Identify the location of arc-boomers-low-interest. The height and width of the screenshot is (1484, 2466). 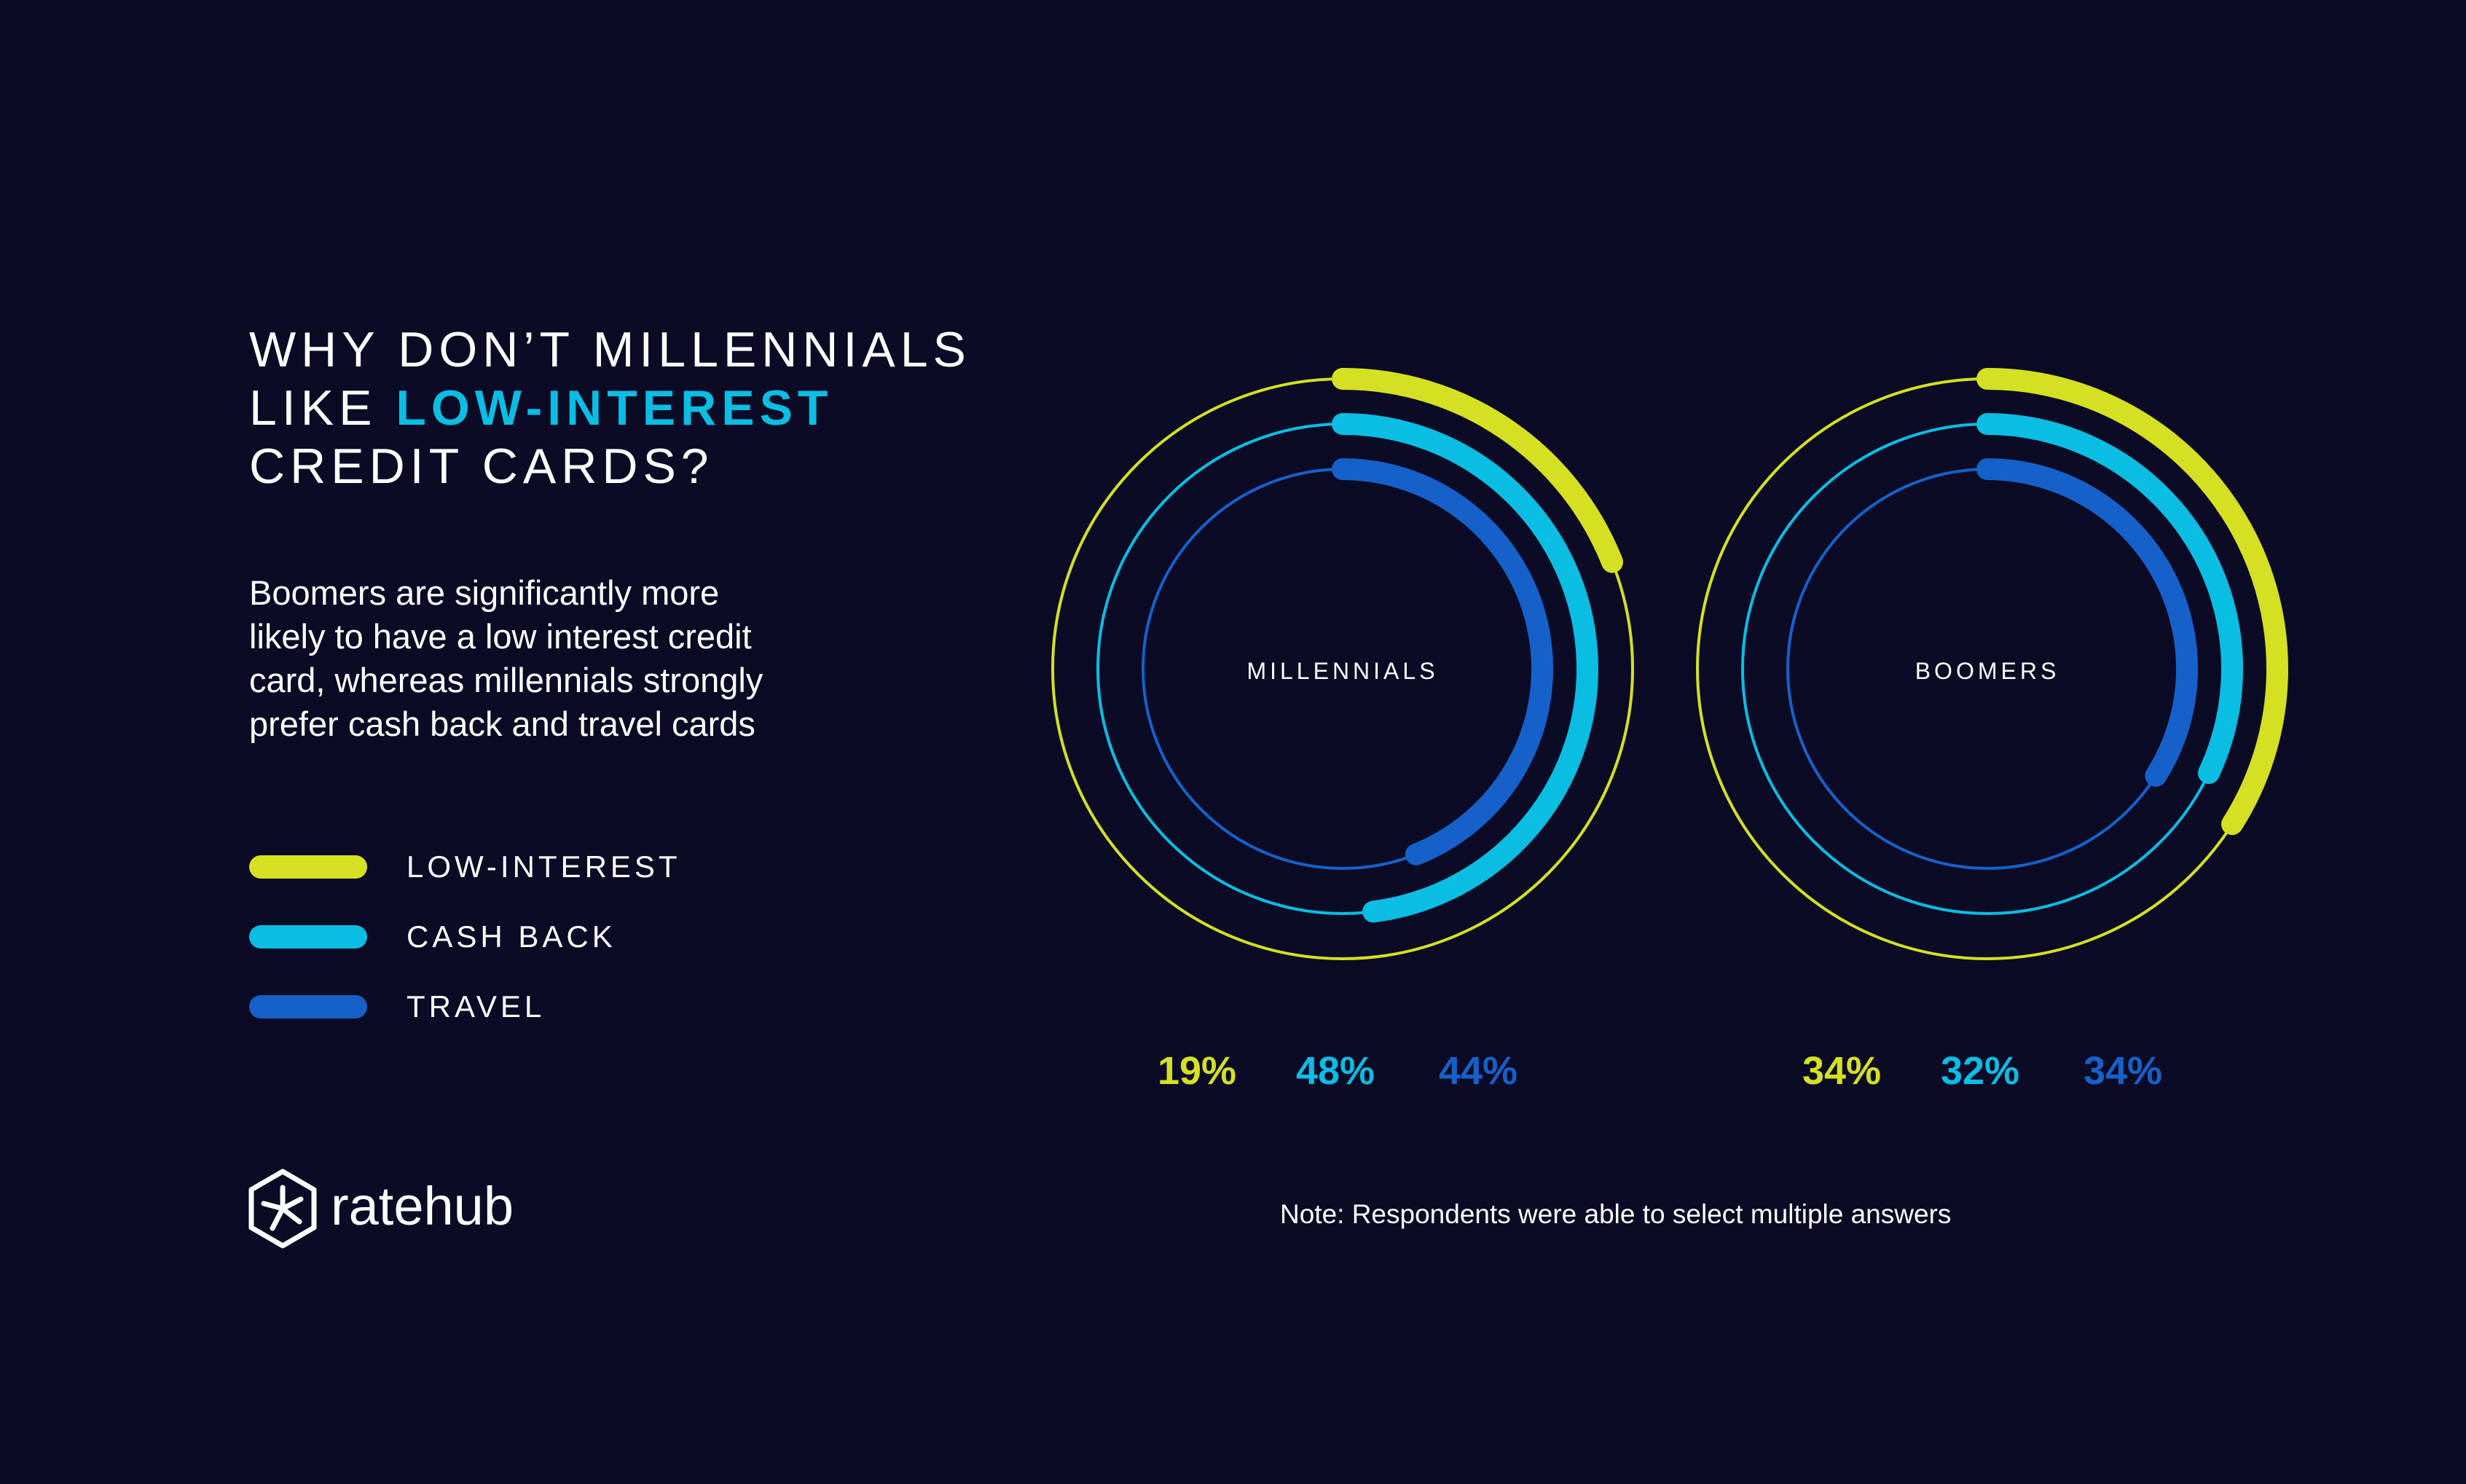
(2132, 602).